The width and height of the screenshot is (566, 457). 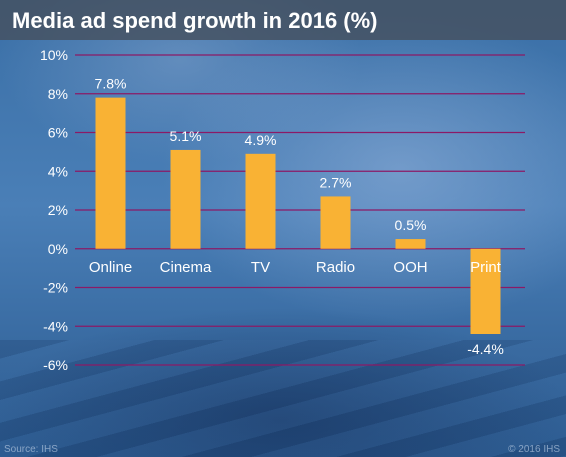 What do you see at coordinates (186, 267) in the screenshot?
I see `x-tick-label: Cinema` at bounding box center [186, 267].